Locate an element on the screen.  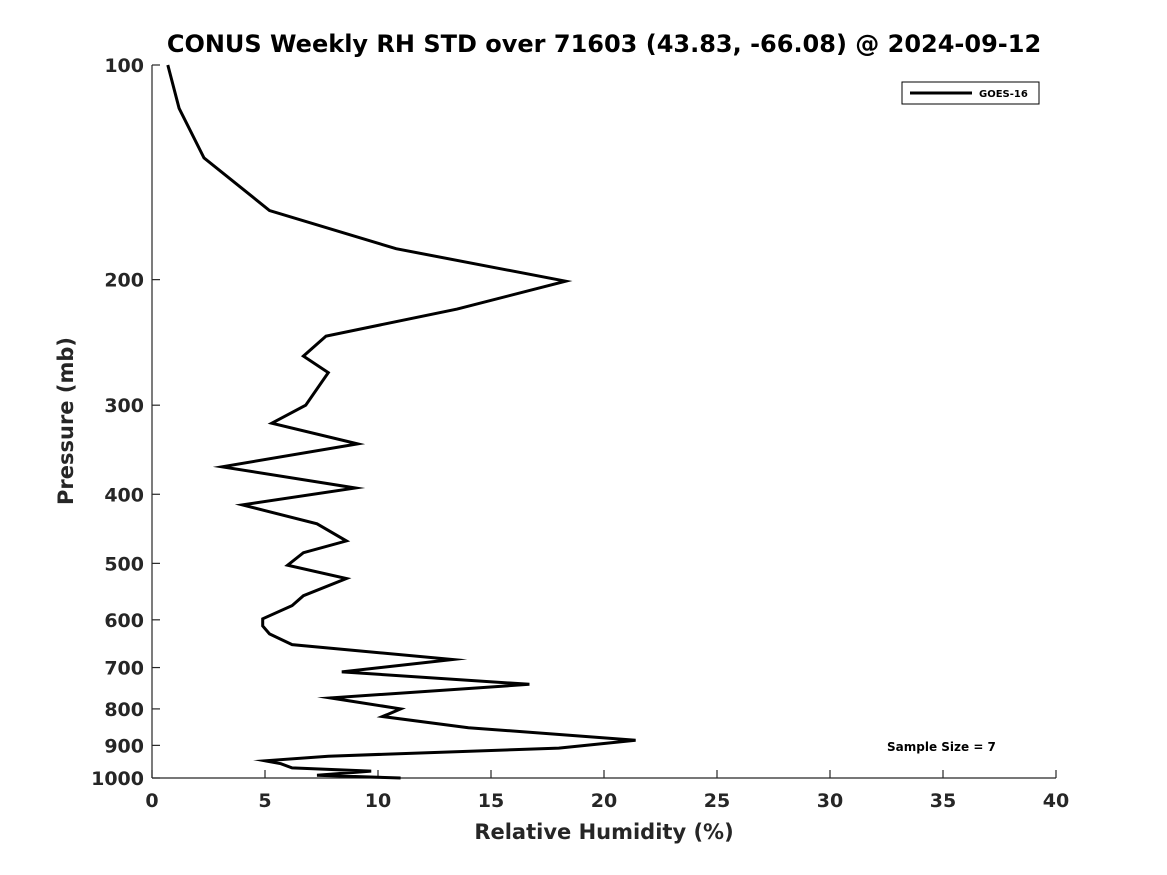
legend: GOES-16 is located at coordinates (970, 93).